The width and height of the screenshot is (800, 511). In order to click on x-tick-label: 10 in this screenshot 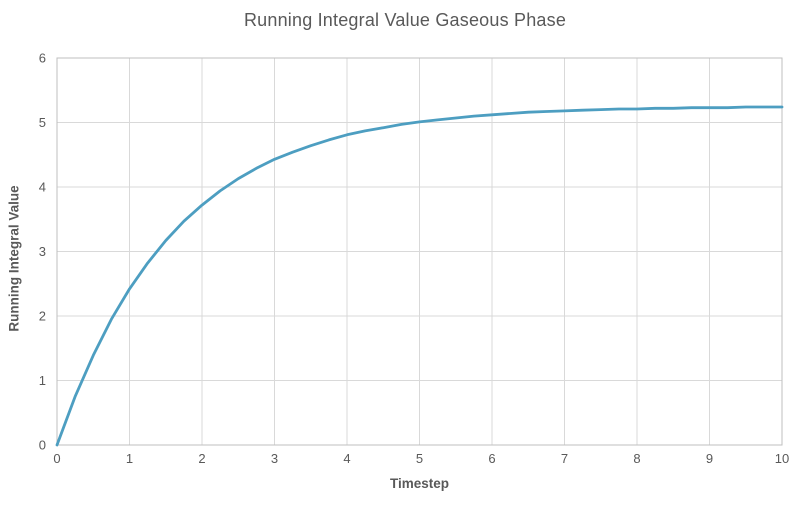, I will do `click(782, 458)`.